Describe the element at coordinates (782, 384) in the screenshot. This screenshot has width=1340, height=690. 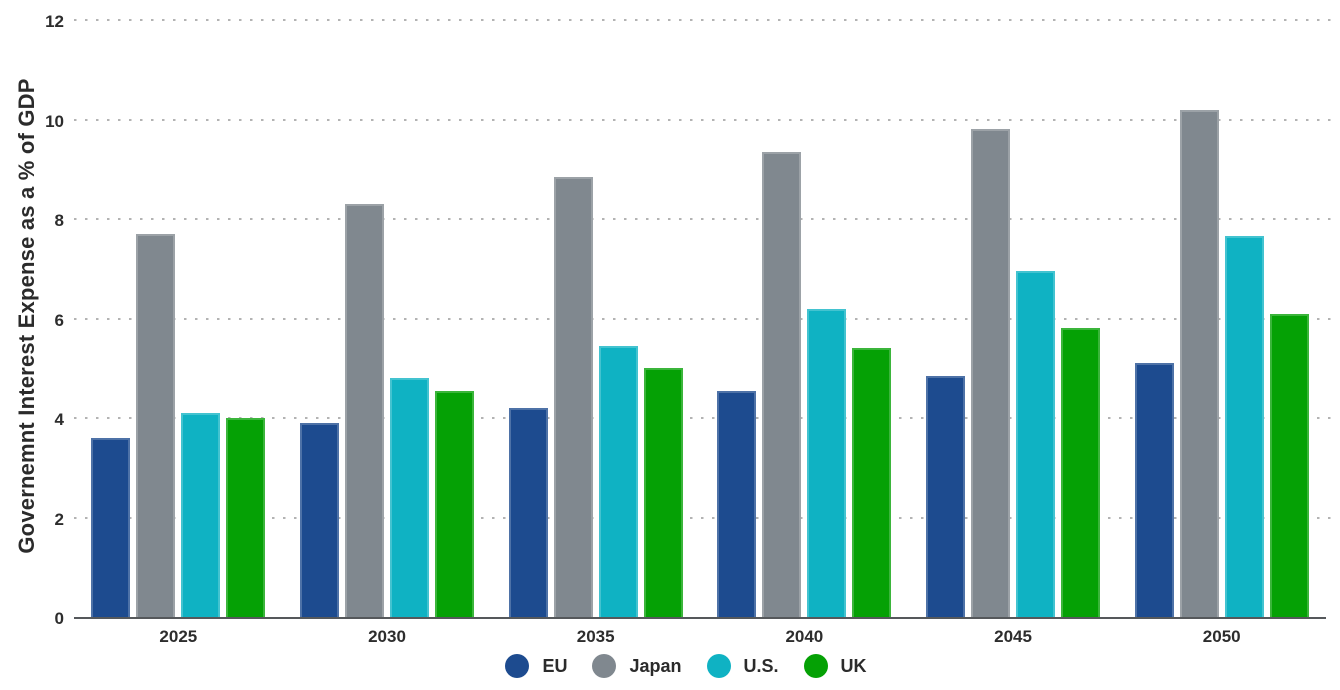
I see `bar-japan-2040` at that location.